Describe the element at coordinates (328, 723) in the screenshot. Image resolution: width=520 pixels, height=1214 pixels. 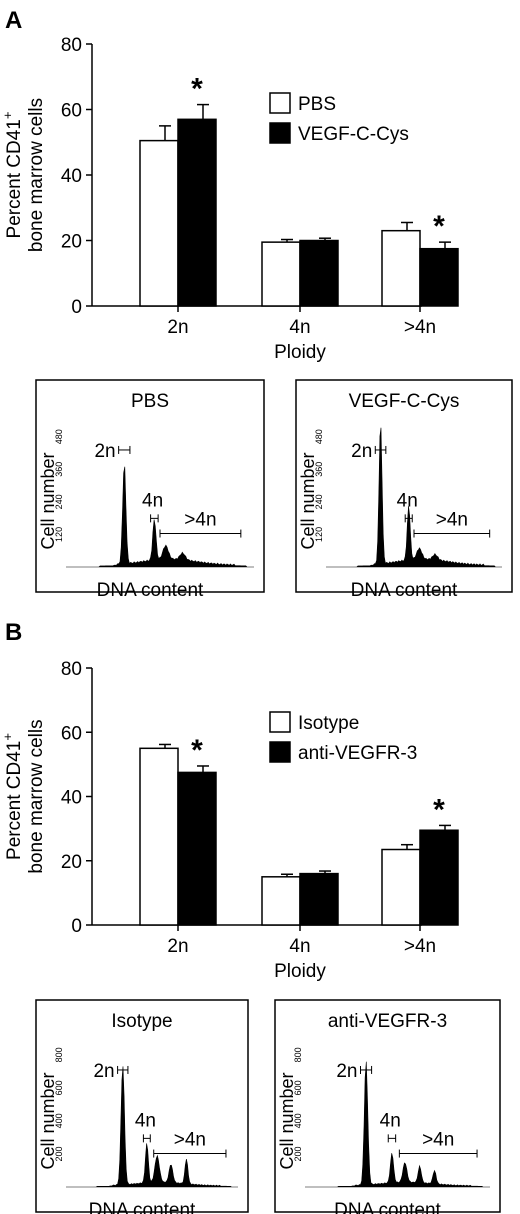
I see `legend-label: Isotype` at that location.